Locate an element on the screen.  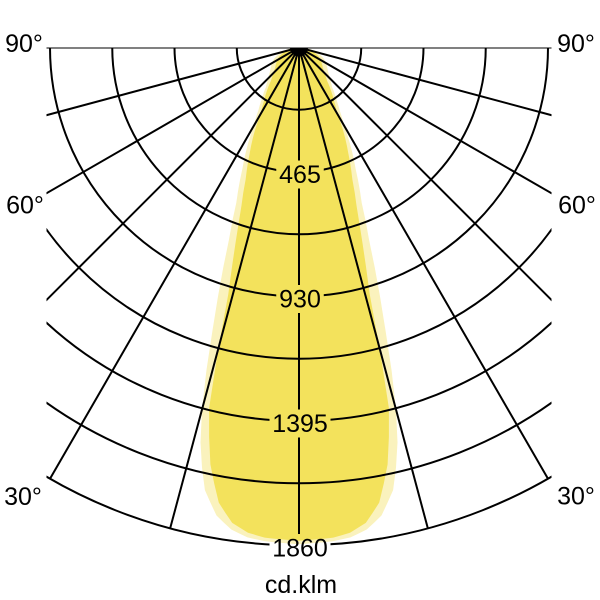
lamp-origin-marker is located at coordinates (299, 52).